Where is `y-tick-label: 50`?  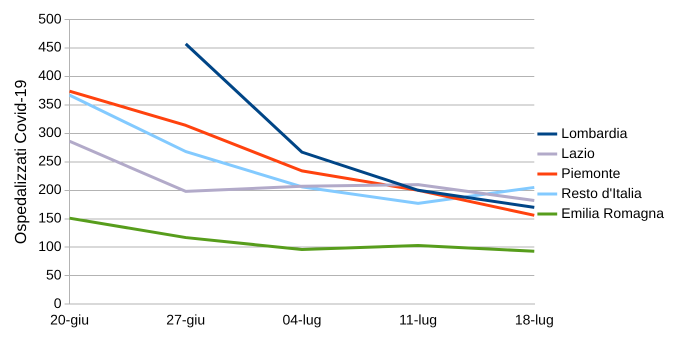 y-tick-label: 50 is located at coordinates (54, 274).